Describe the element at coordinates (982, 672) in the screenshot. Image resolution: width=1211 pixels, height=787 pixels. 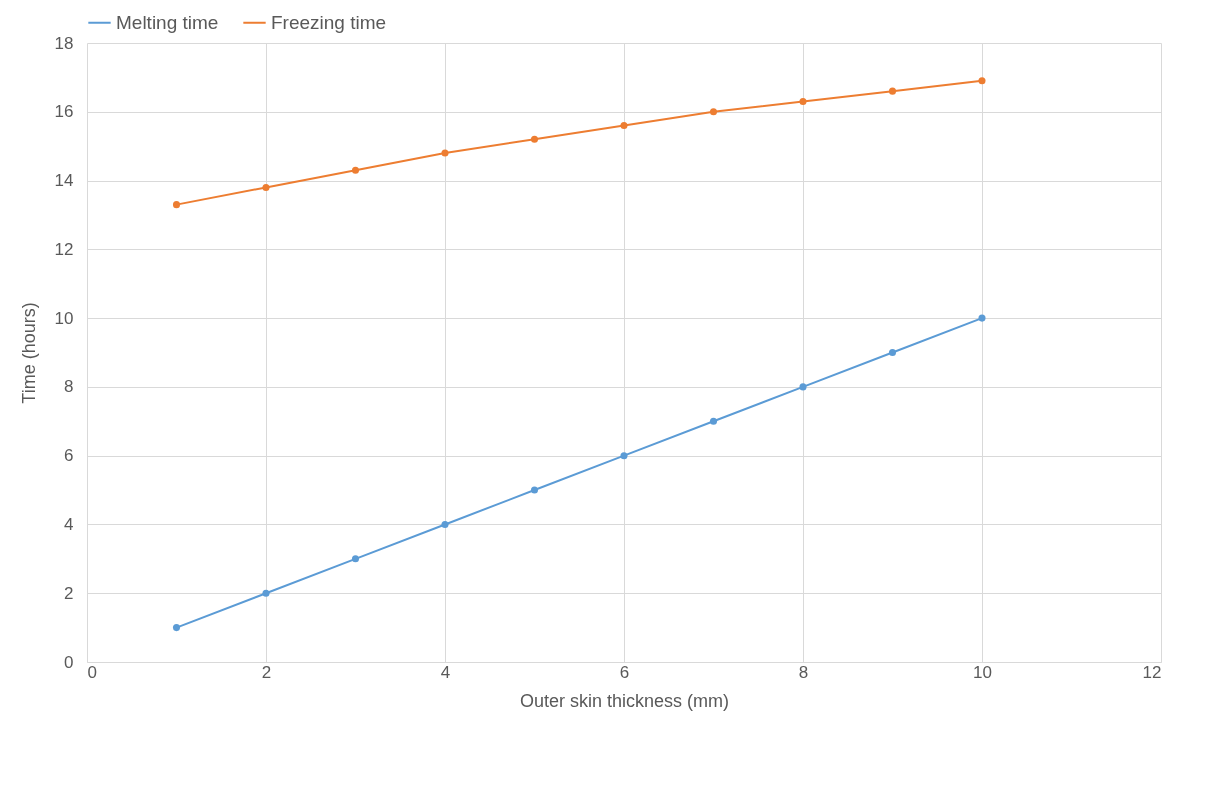
I see `x-tick-label: 10` at that location.